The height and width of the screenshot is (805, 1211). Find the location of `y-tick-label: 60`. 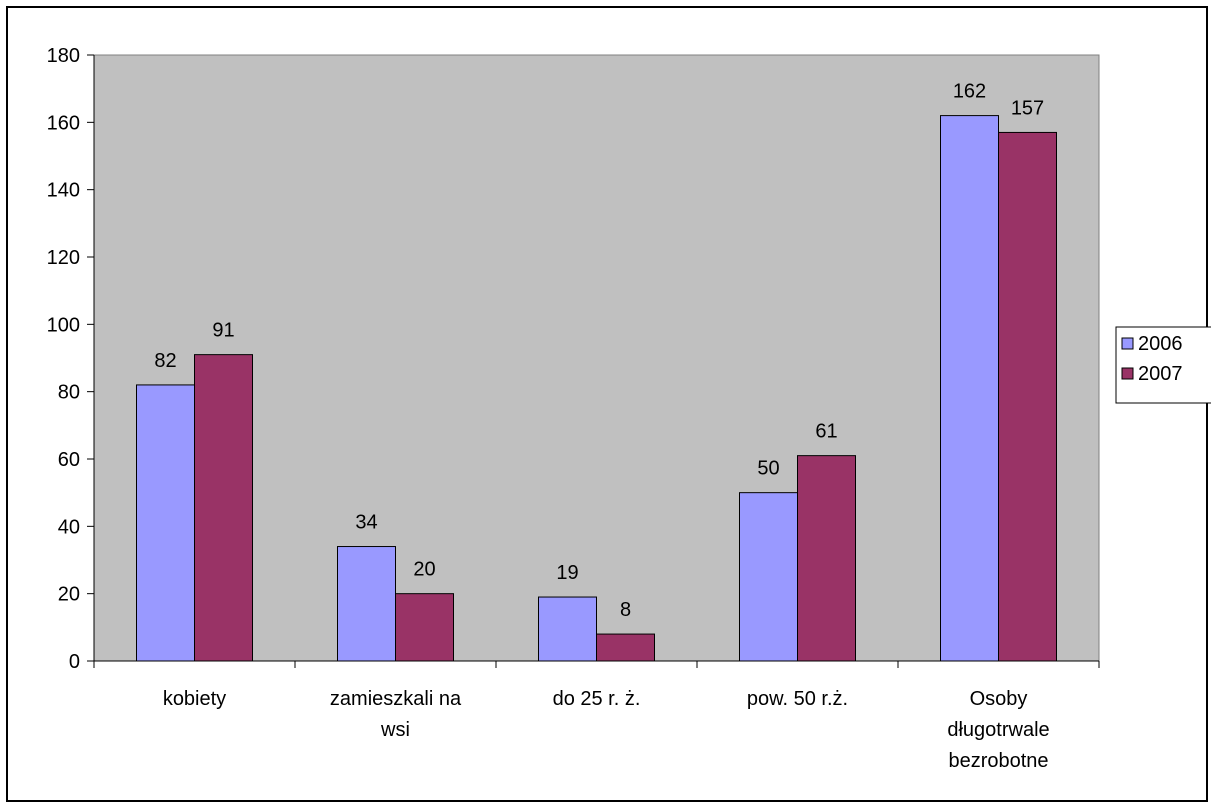

y-tick-label: 60 is located at coordinates (69, 460).